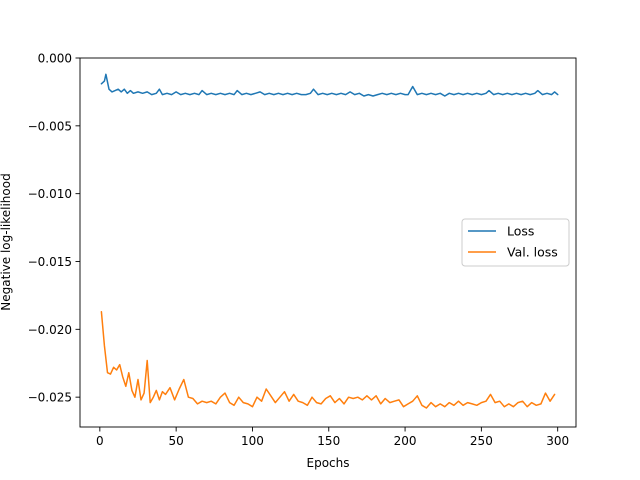 The image size is (640, 480). Describe the element at coordinates (557, 441) in the screenshot. I see `x-tick-label: 300` at that location.